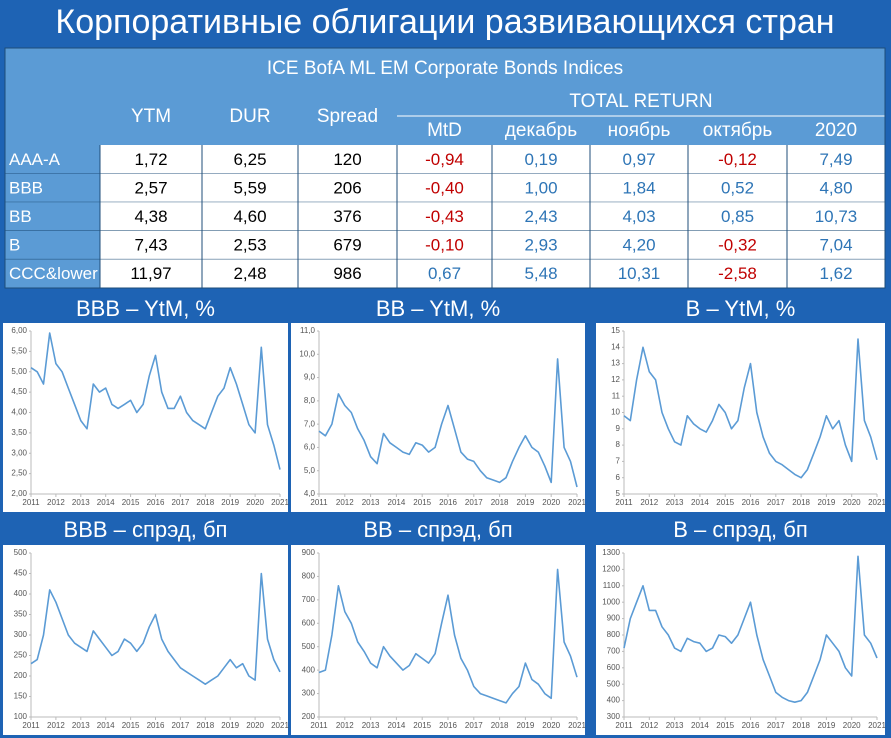 The image size is (891, 738). I want to click on y-tick-label: 700, so click(309, 599).